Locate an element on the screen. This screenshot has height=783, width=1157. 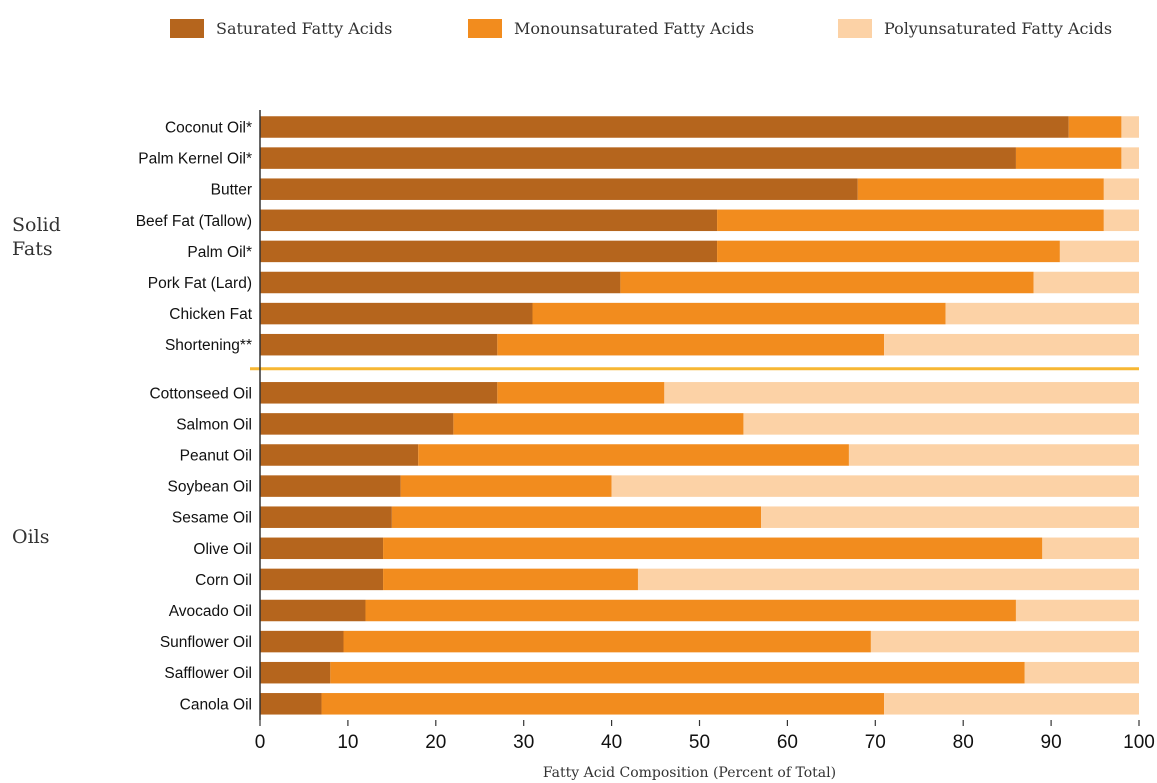
category-label: Sesame Oil is located at coordinates (212, 518).